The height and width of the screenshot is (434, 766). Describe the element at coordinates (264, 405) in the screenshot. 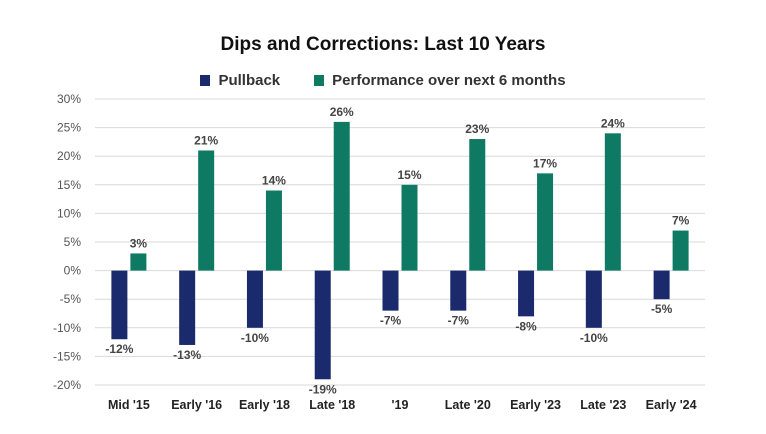

I see `x-tick-label: Early '18` at that location.